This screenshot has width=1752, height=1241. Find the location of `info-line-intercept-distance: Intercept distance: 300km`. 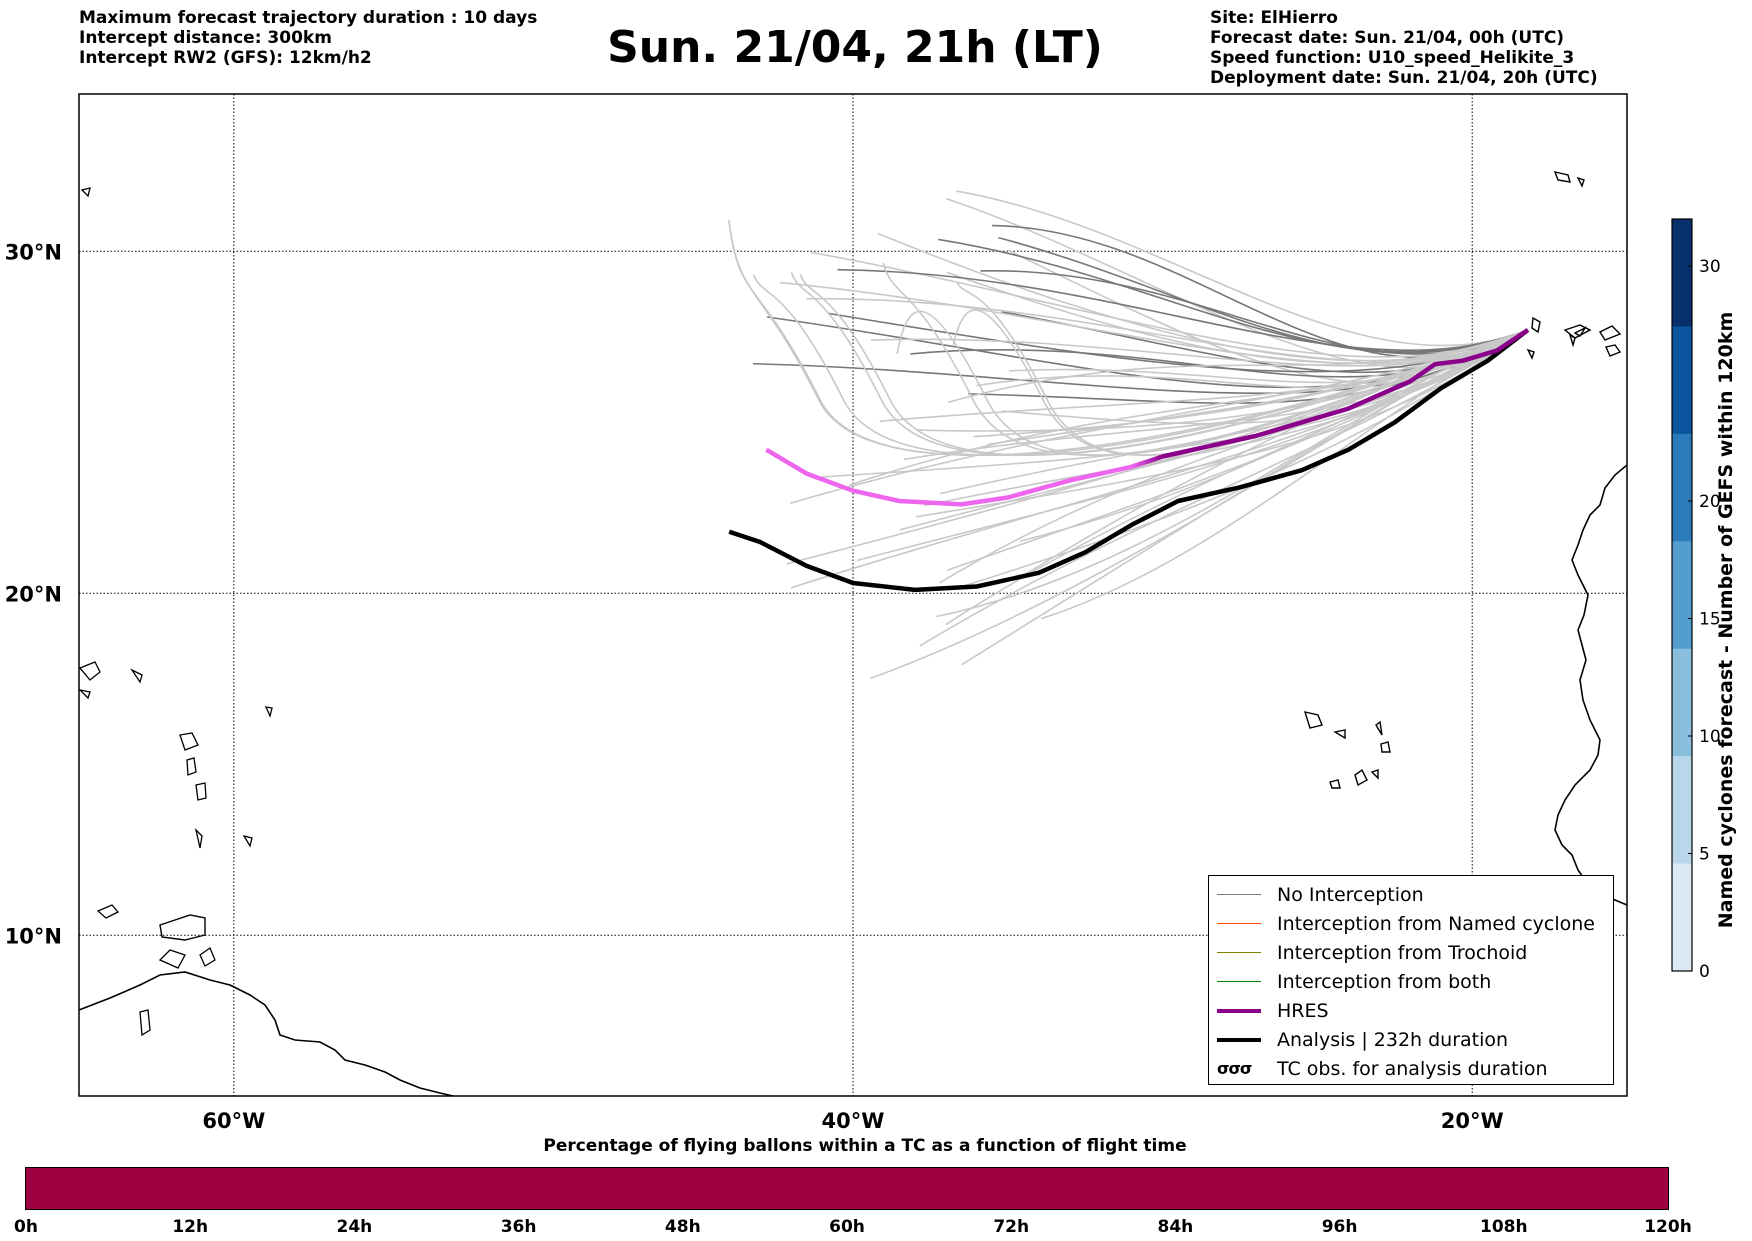

info-line-intercept-distance: Intercept distance: 300km is located at coordinates (205, 38).